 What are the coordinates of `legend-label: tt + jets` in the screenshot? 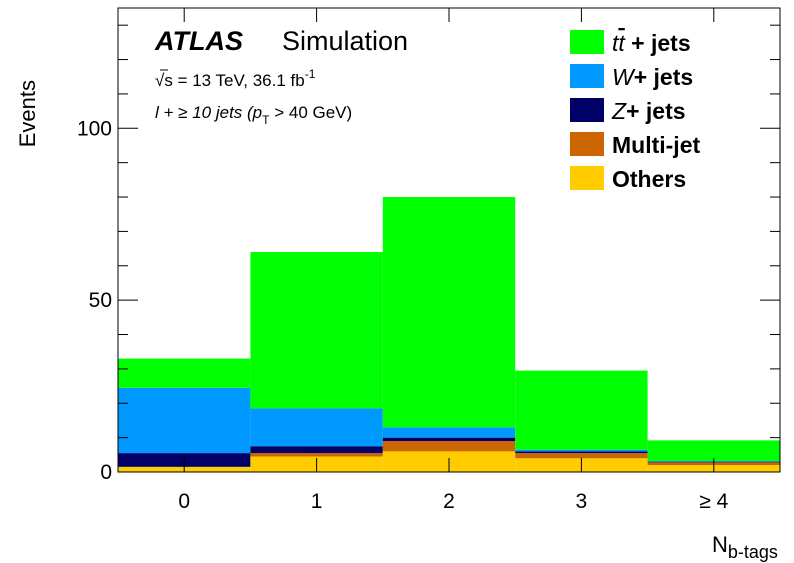 It's located at (651, 43).